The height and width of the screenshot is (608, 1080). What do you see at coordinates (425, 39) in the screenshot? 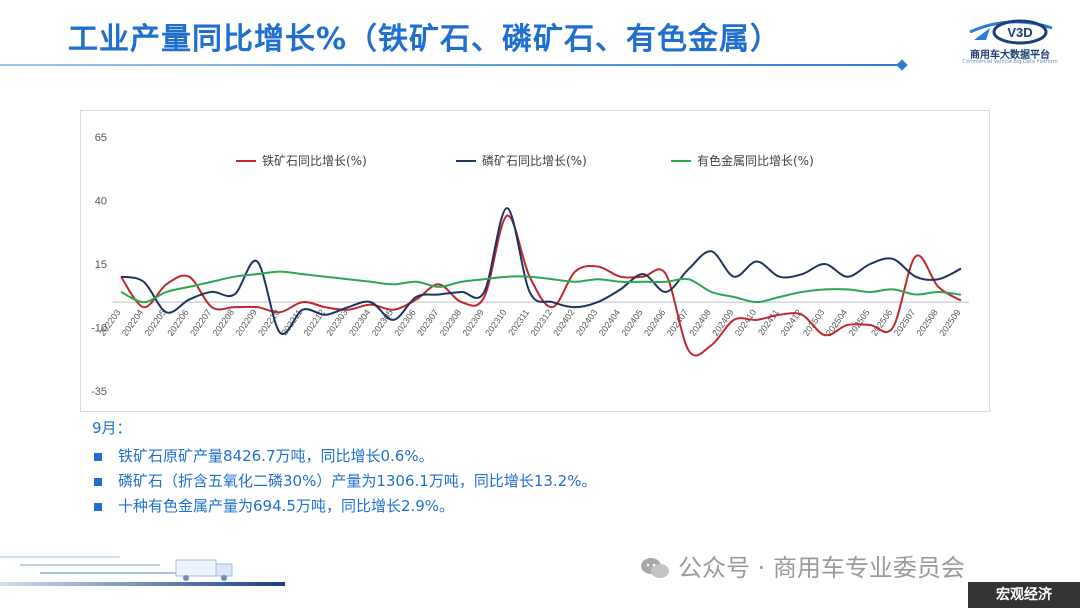
I see `page-title: 工业产量同比增长%（铁矿石、磷矿石、有色金属）` at bounding box center [425, 39].